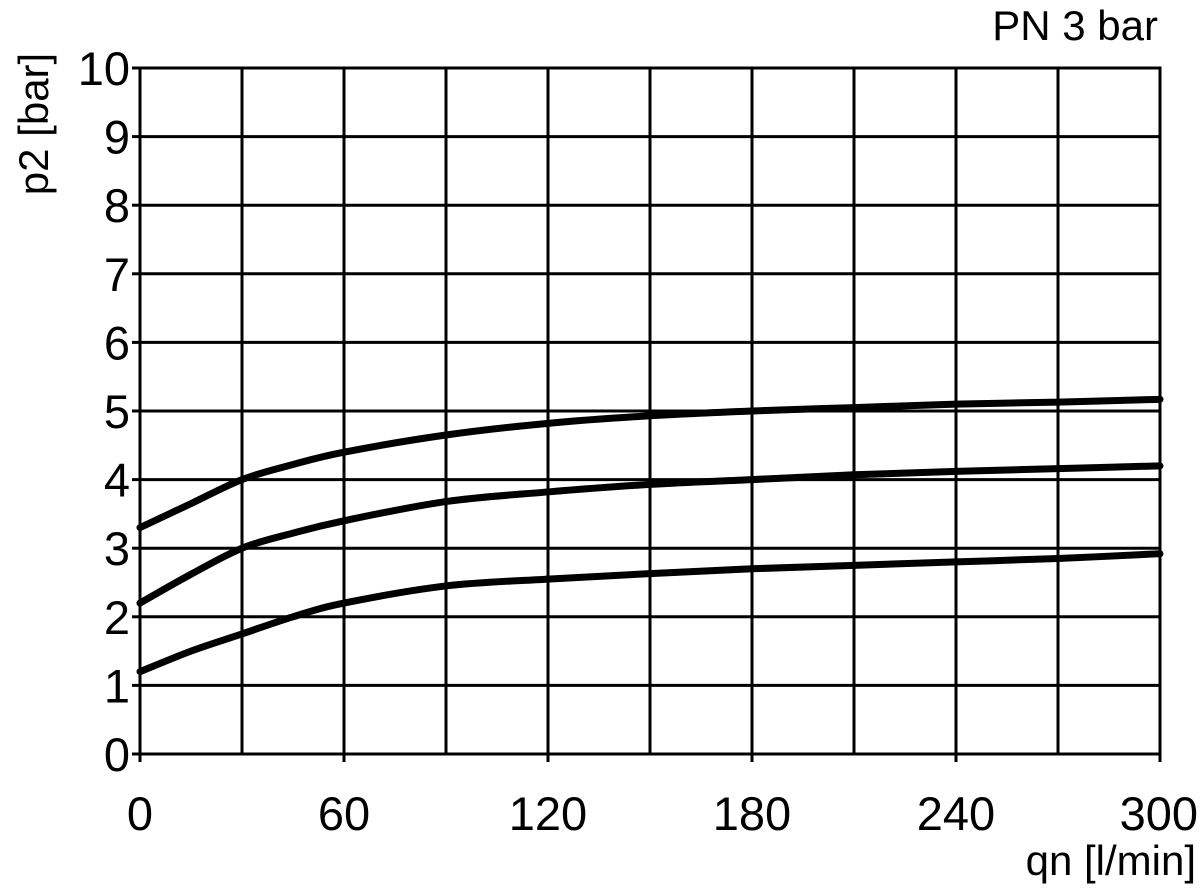 This screenshot has height=895, width=1200. What do you see at coordinates (117, 342) in the screenshot?
I see `y-tick-label: 6` at bounding box center [117, 342].